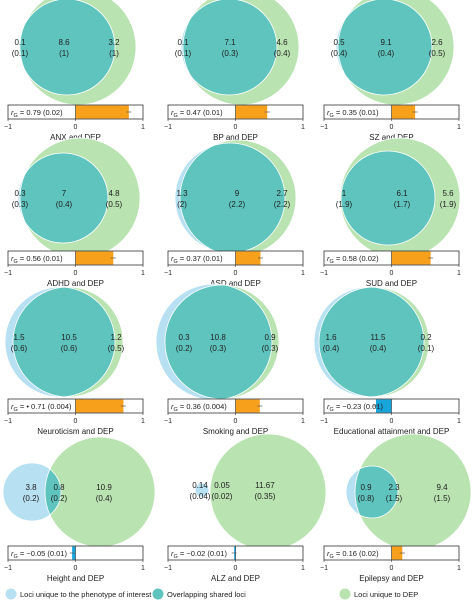 The image size is (474, 602). What do you see at coordinates (237, 204) in the screenshot?
I see `shared-sd: (2.2)` at bounding box center [237, 204].